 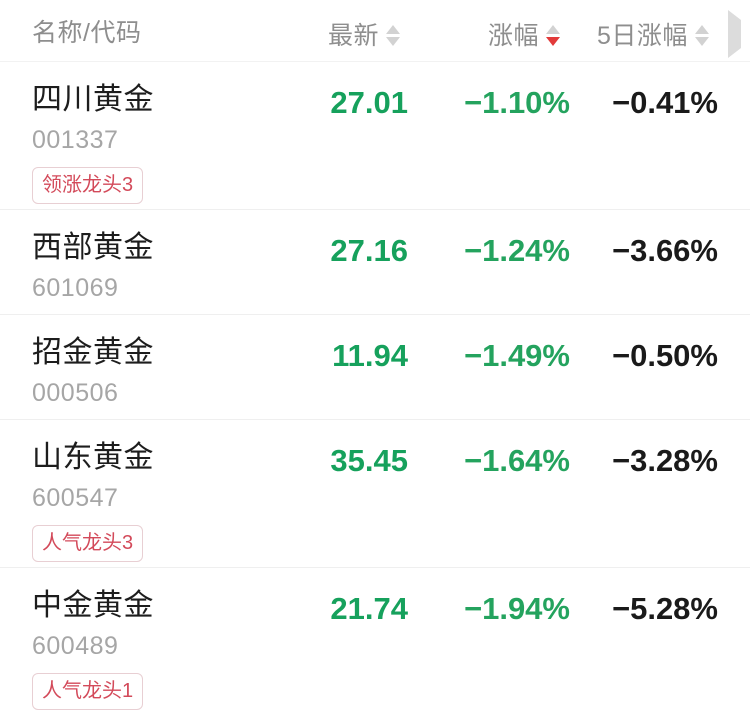 What do you see at coordinates (150, 500) in the screenshot?
I see `stock-identity-cell: 山东黄金 600547 人气龙头3` at bounding box center [150, 500].